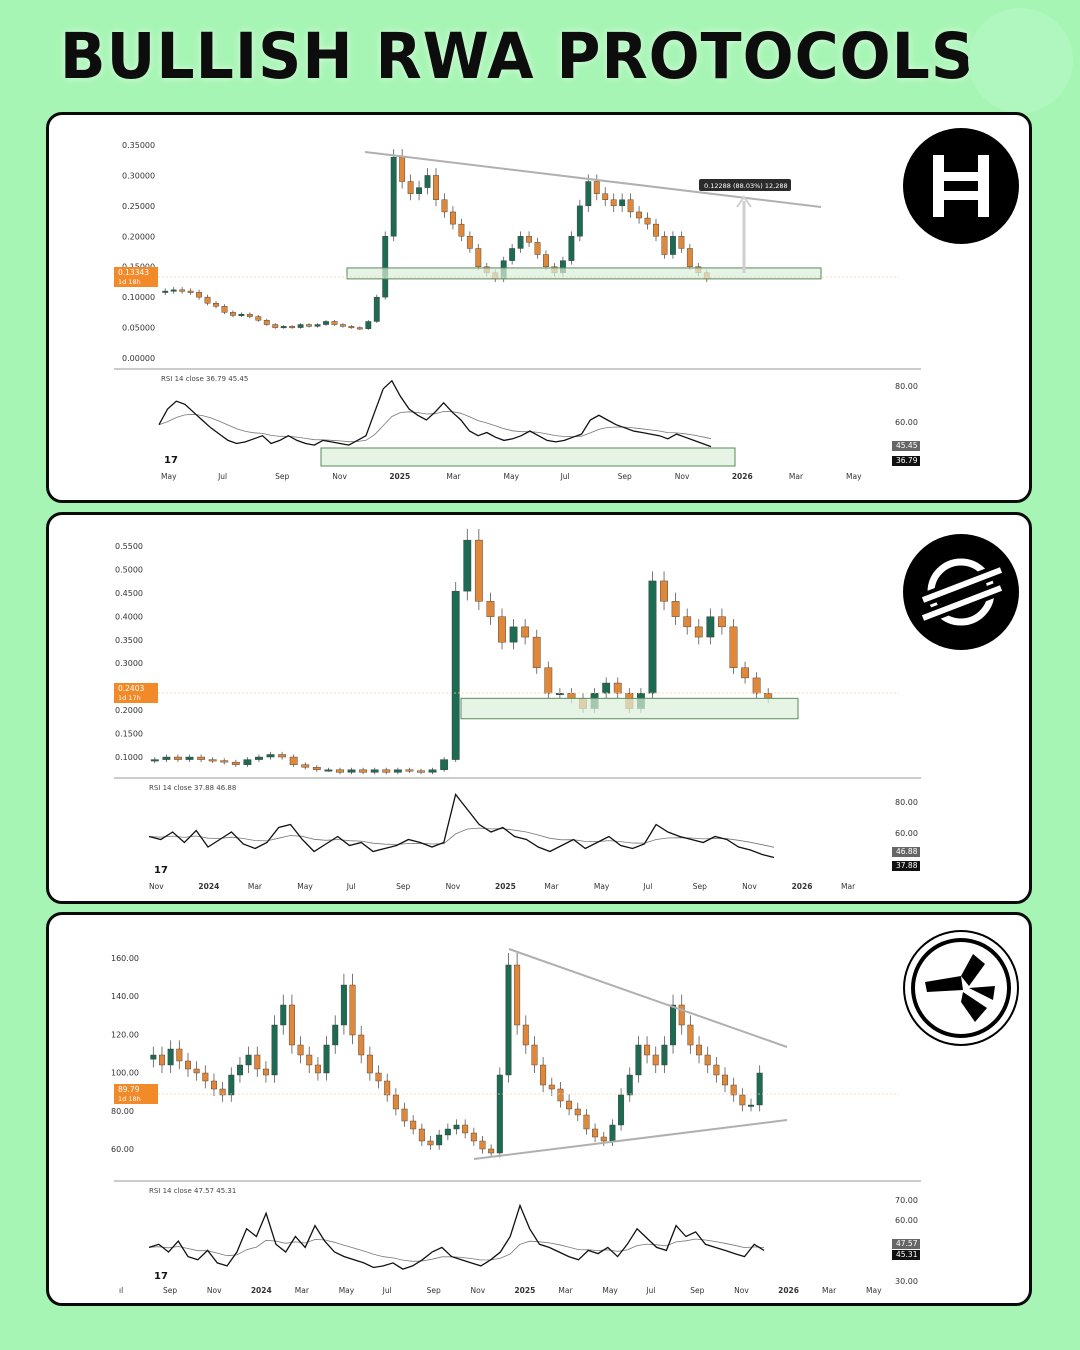 This screenshot has width=1080, height=1350. I want to click on y-tick-label: 80.00, so click(122, 1111).